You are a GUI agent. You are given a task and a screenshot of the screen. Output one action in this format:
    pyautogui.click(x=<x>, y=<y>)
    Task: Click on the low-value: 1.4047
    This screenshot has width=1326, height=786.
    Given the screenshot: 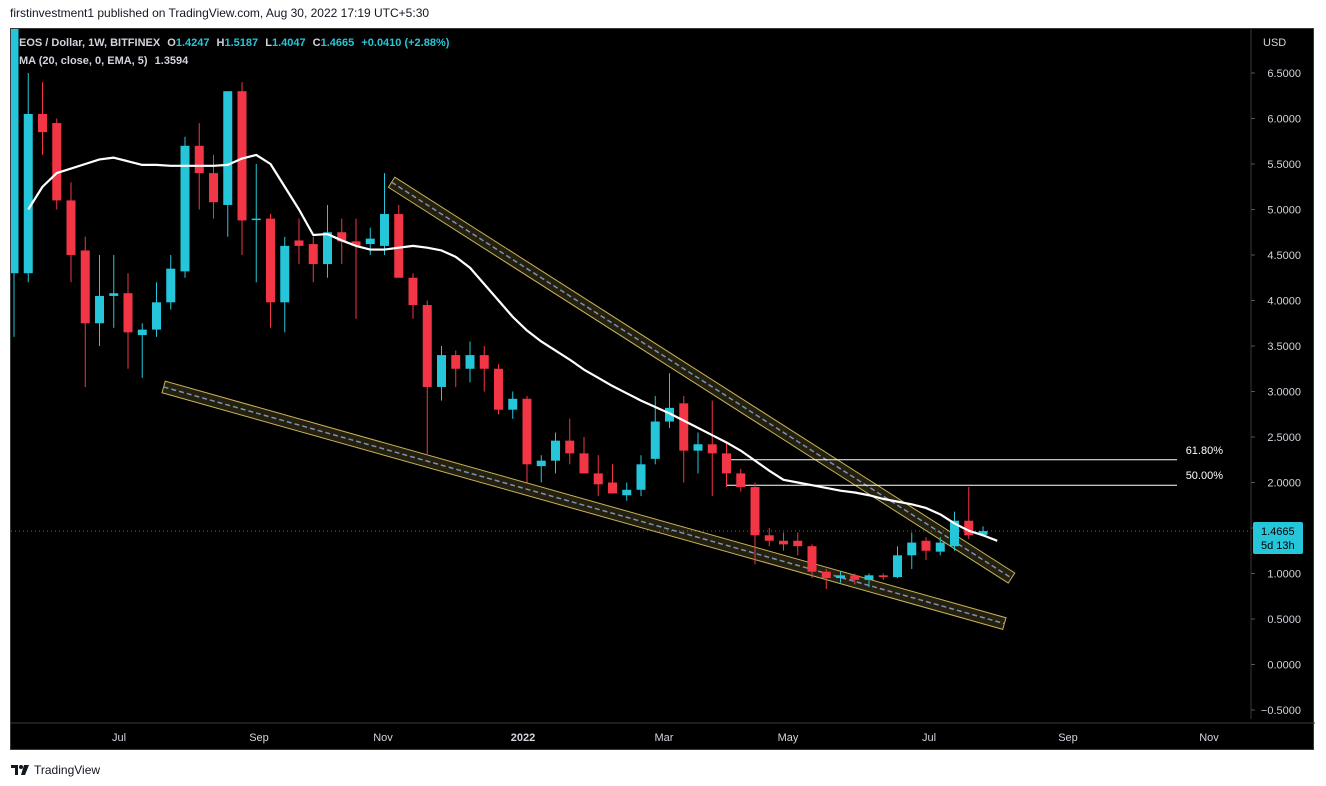 What is the action you would take?
    pyautogui.click(x=289, y=43)
    